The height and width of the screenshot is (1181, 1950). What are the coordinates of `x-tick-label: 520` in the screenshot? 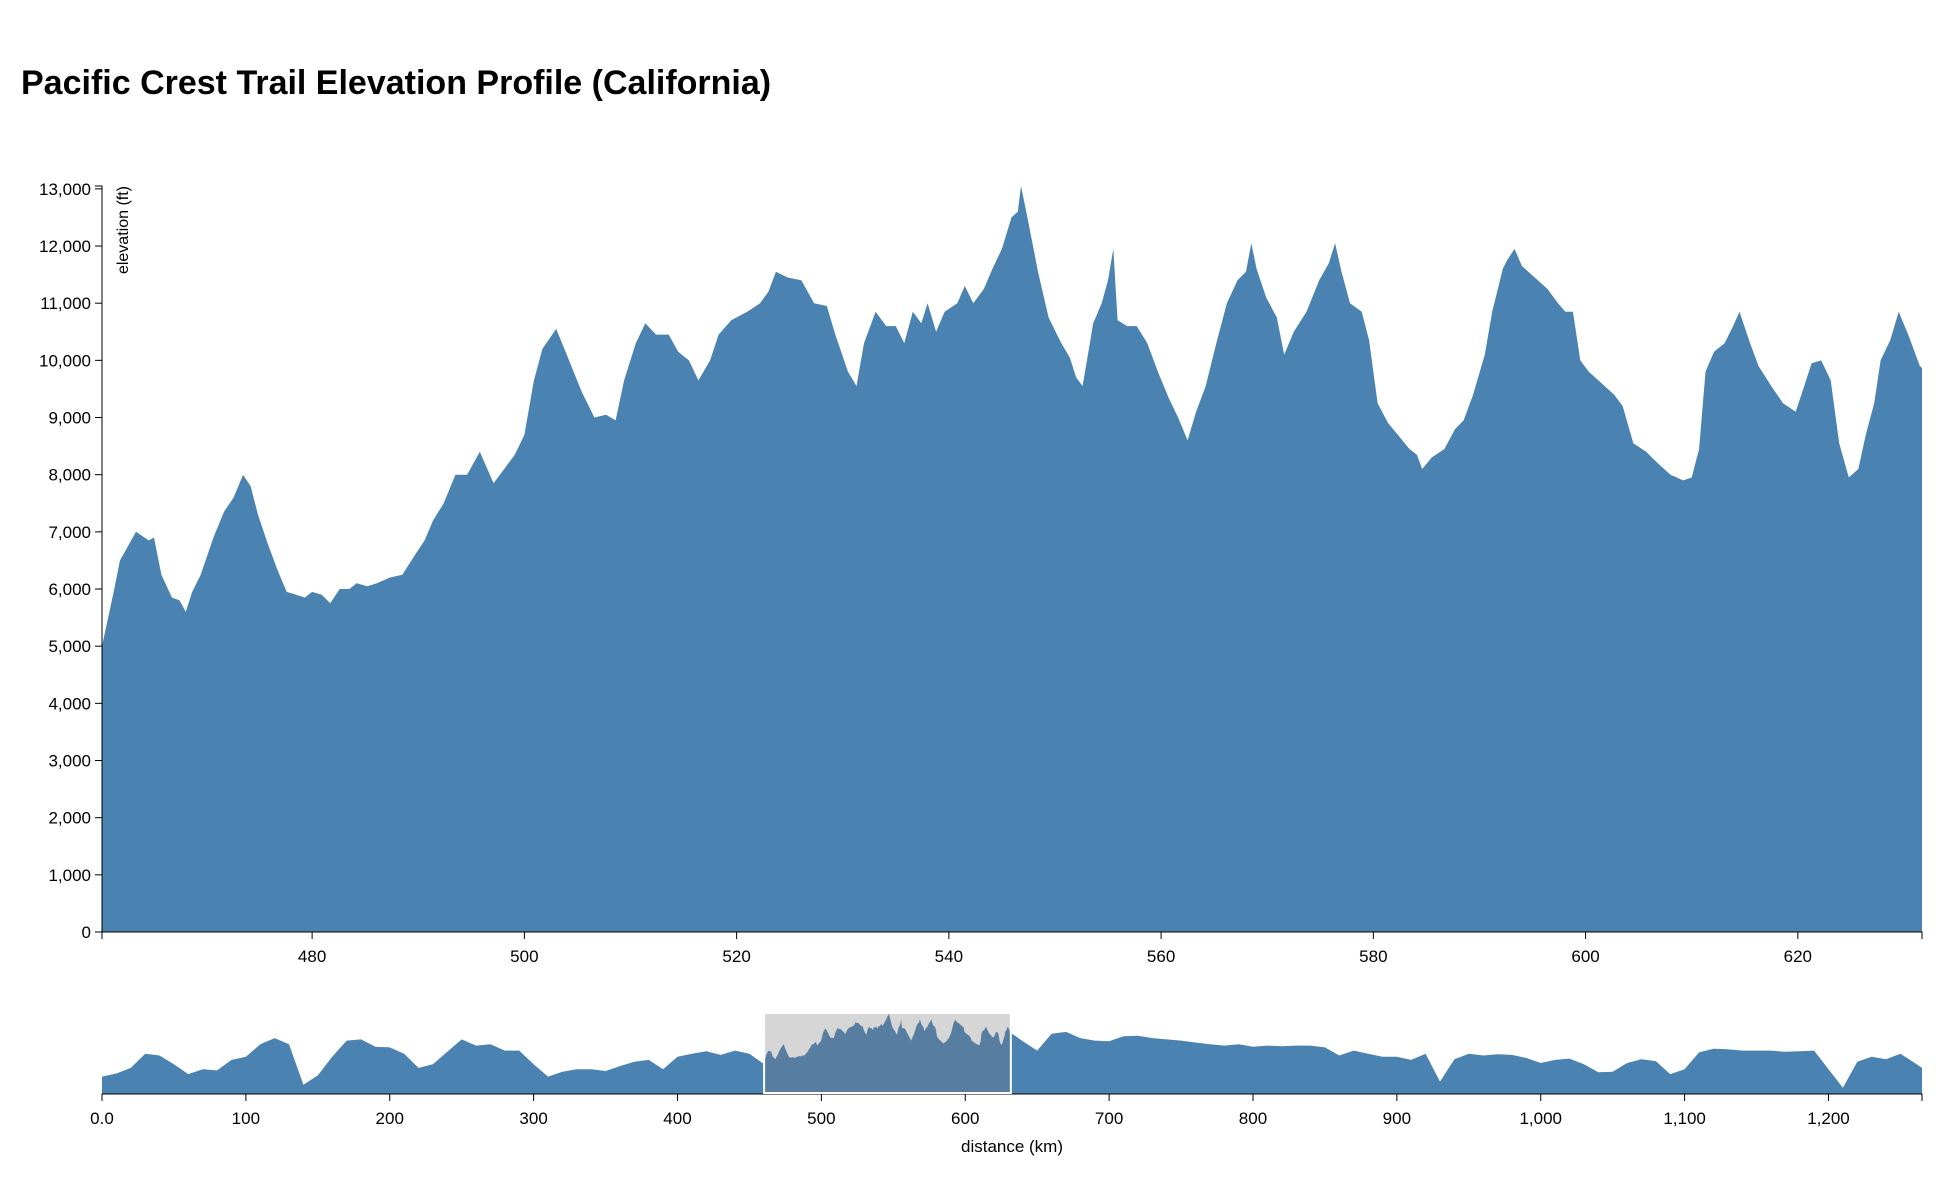 It's located at (736, 956).